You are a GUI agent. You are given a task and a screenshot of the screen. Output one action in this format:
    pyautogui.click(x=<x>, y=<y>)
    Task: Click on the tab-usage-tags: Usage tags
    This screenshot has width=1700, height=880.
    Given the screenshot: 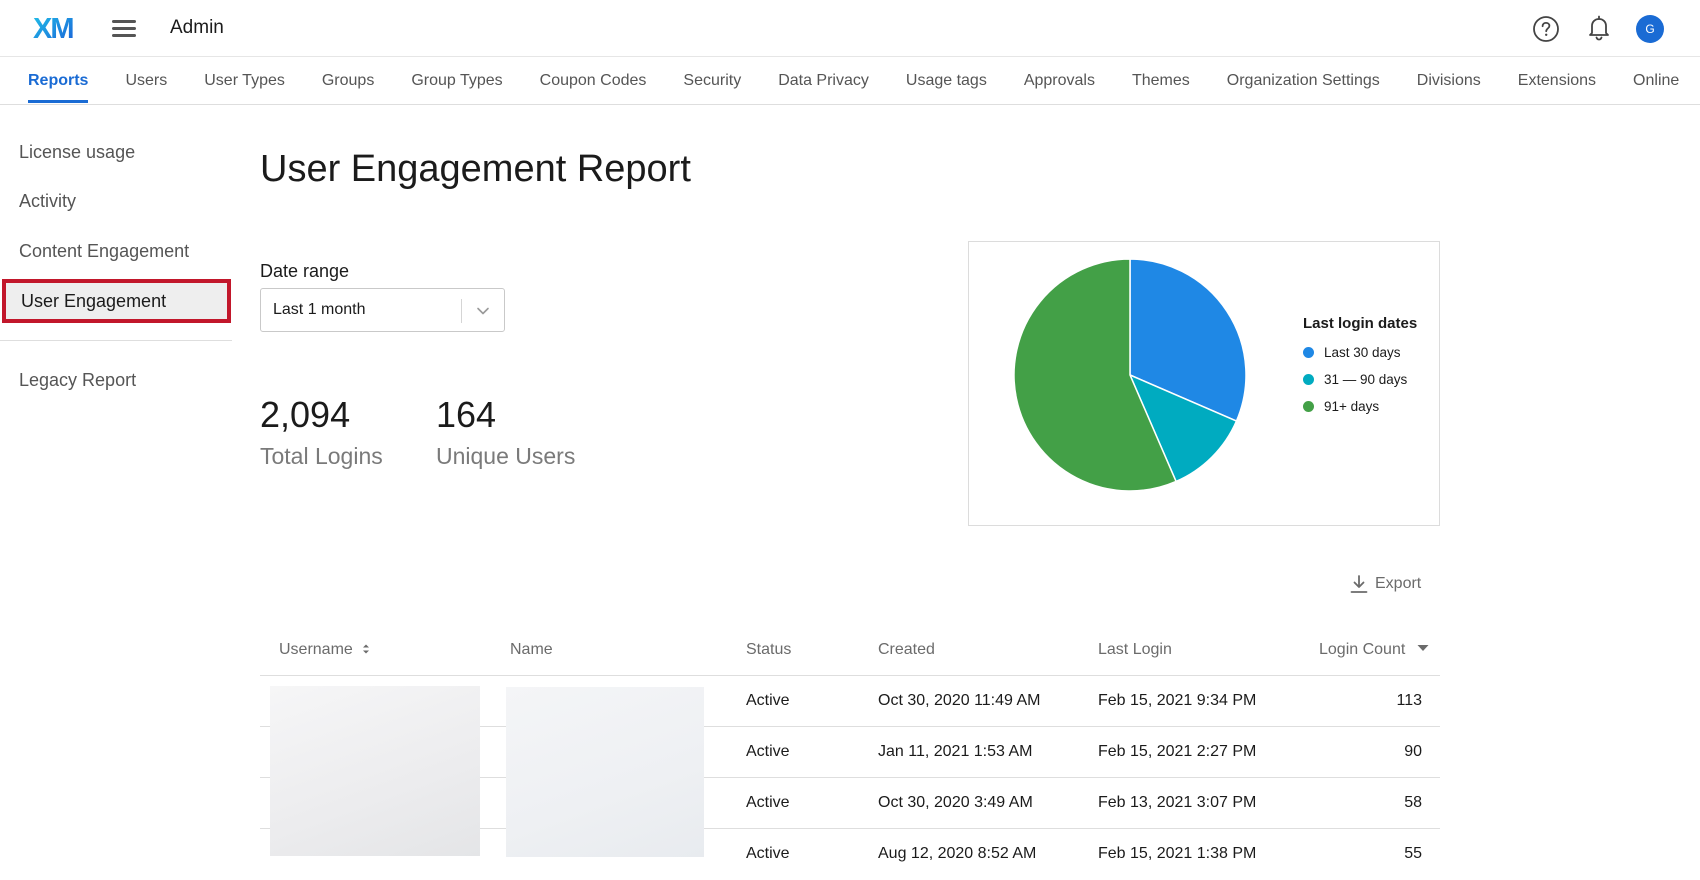 What is the action you would take?
    pyautogui.click(x=946, y=80)
    